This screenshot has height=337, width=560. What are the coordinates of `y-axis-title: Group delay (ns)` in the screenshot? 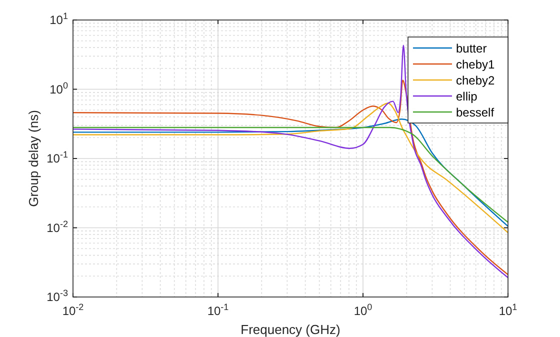 It's located at (33, 158).